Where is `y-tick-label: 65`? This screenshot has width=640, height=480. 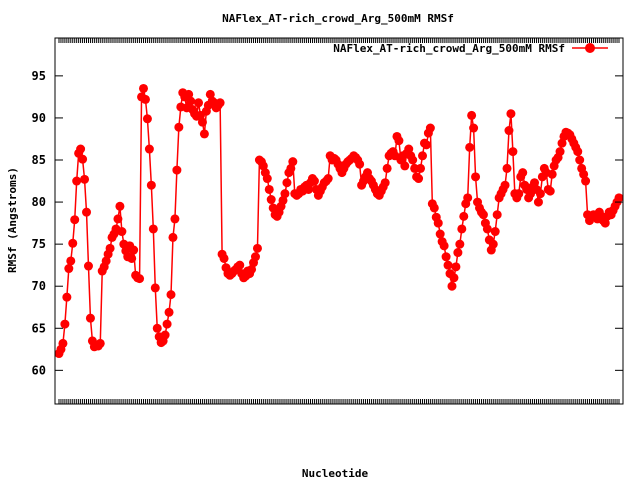 y-tick-label: 65 is located at coordinates (39, 328).